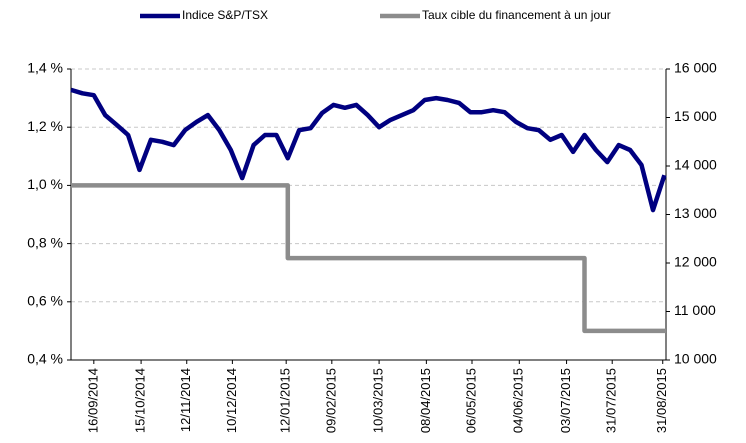  I want to click on y2-tick-label: 13 000, so click(695, 213).